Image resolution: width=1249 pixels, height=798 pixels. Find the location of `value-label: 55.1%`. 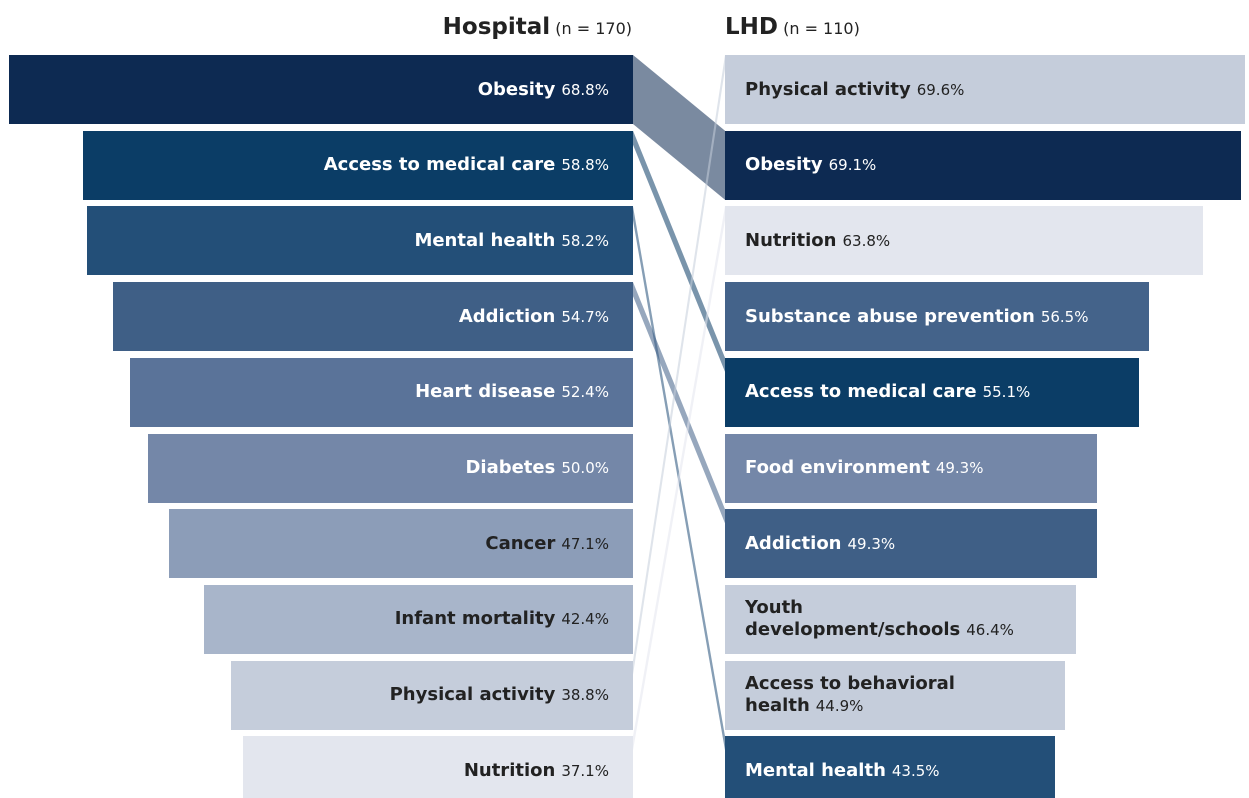

value-label: 55.1% is located at coordinates (1006, 392).